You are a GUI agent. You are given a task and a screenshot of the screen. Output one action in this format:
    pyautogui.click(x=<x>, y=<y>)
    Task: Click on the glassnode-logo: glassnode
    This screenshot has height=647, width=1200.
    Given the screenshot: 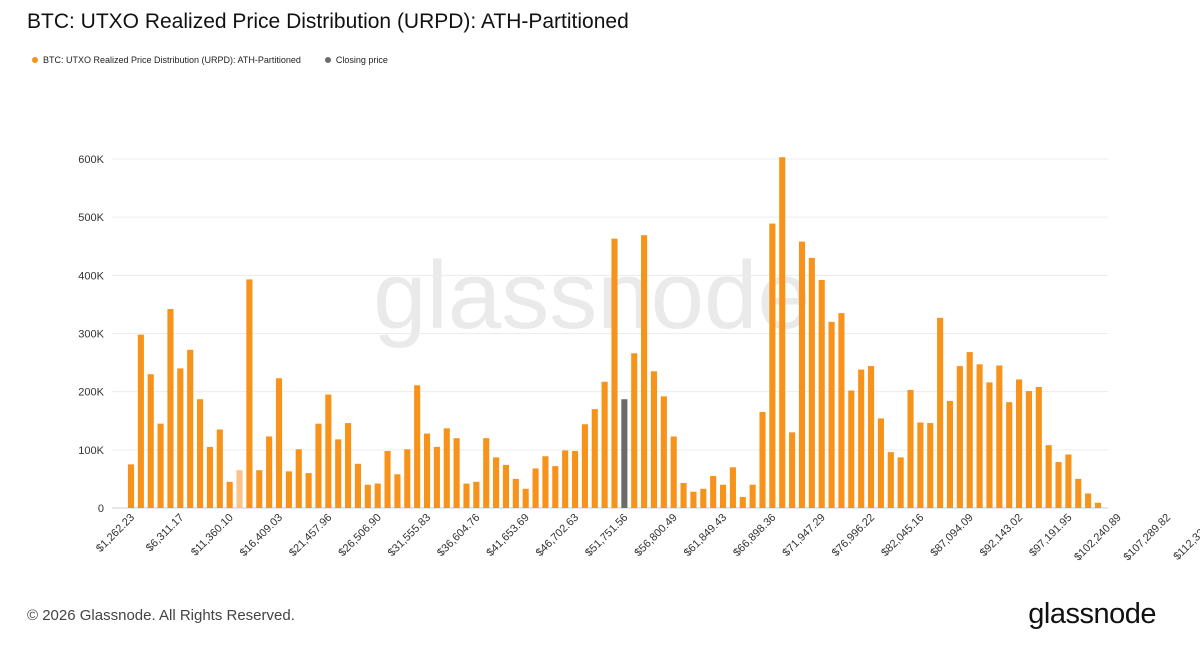 What is the action you would take?
    pyautogui.click(x=1092, y=614)
    